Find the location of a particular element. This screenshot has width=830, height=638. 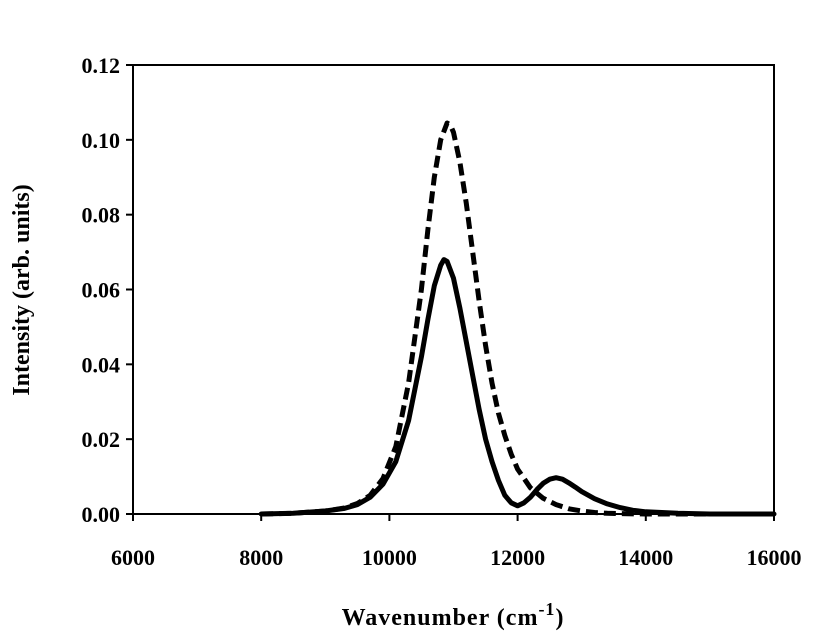

x-tick-label: 12000 is located at coordinates (517, 557).